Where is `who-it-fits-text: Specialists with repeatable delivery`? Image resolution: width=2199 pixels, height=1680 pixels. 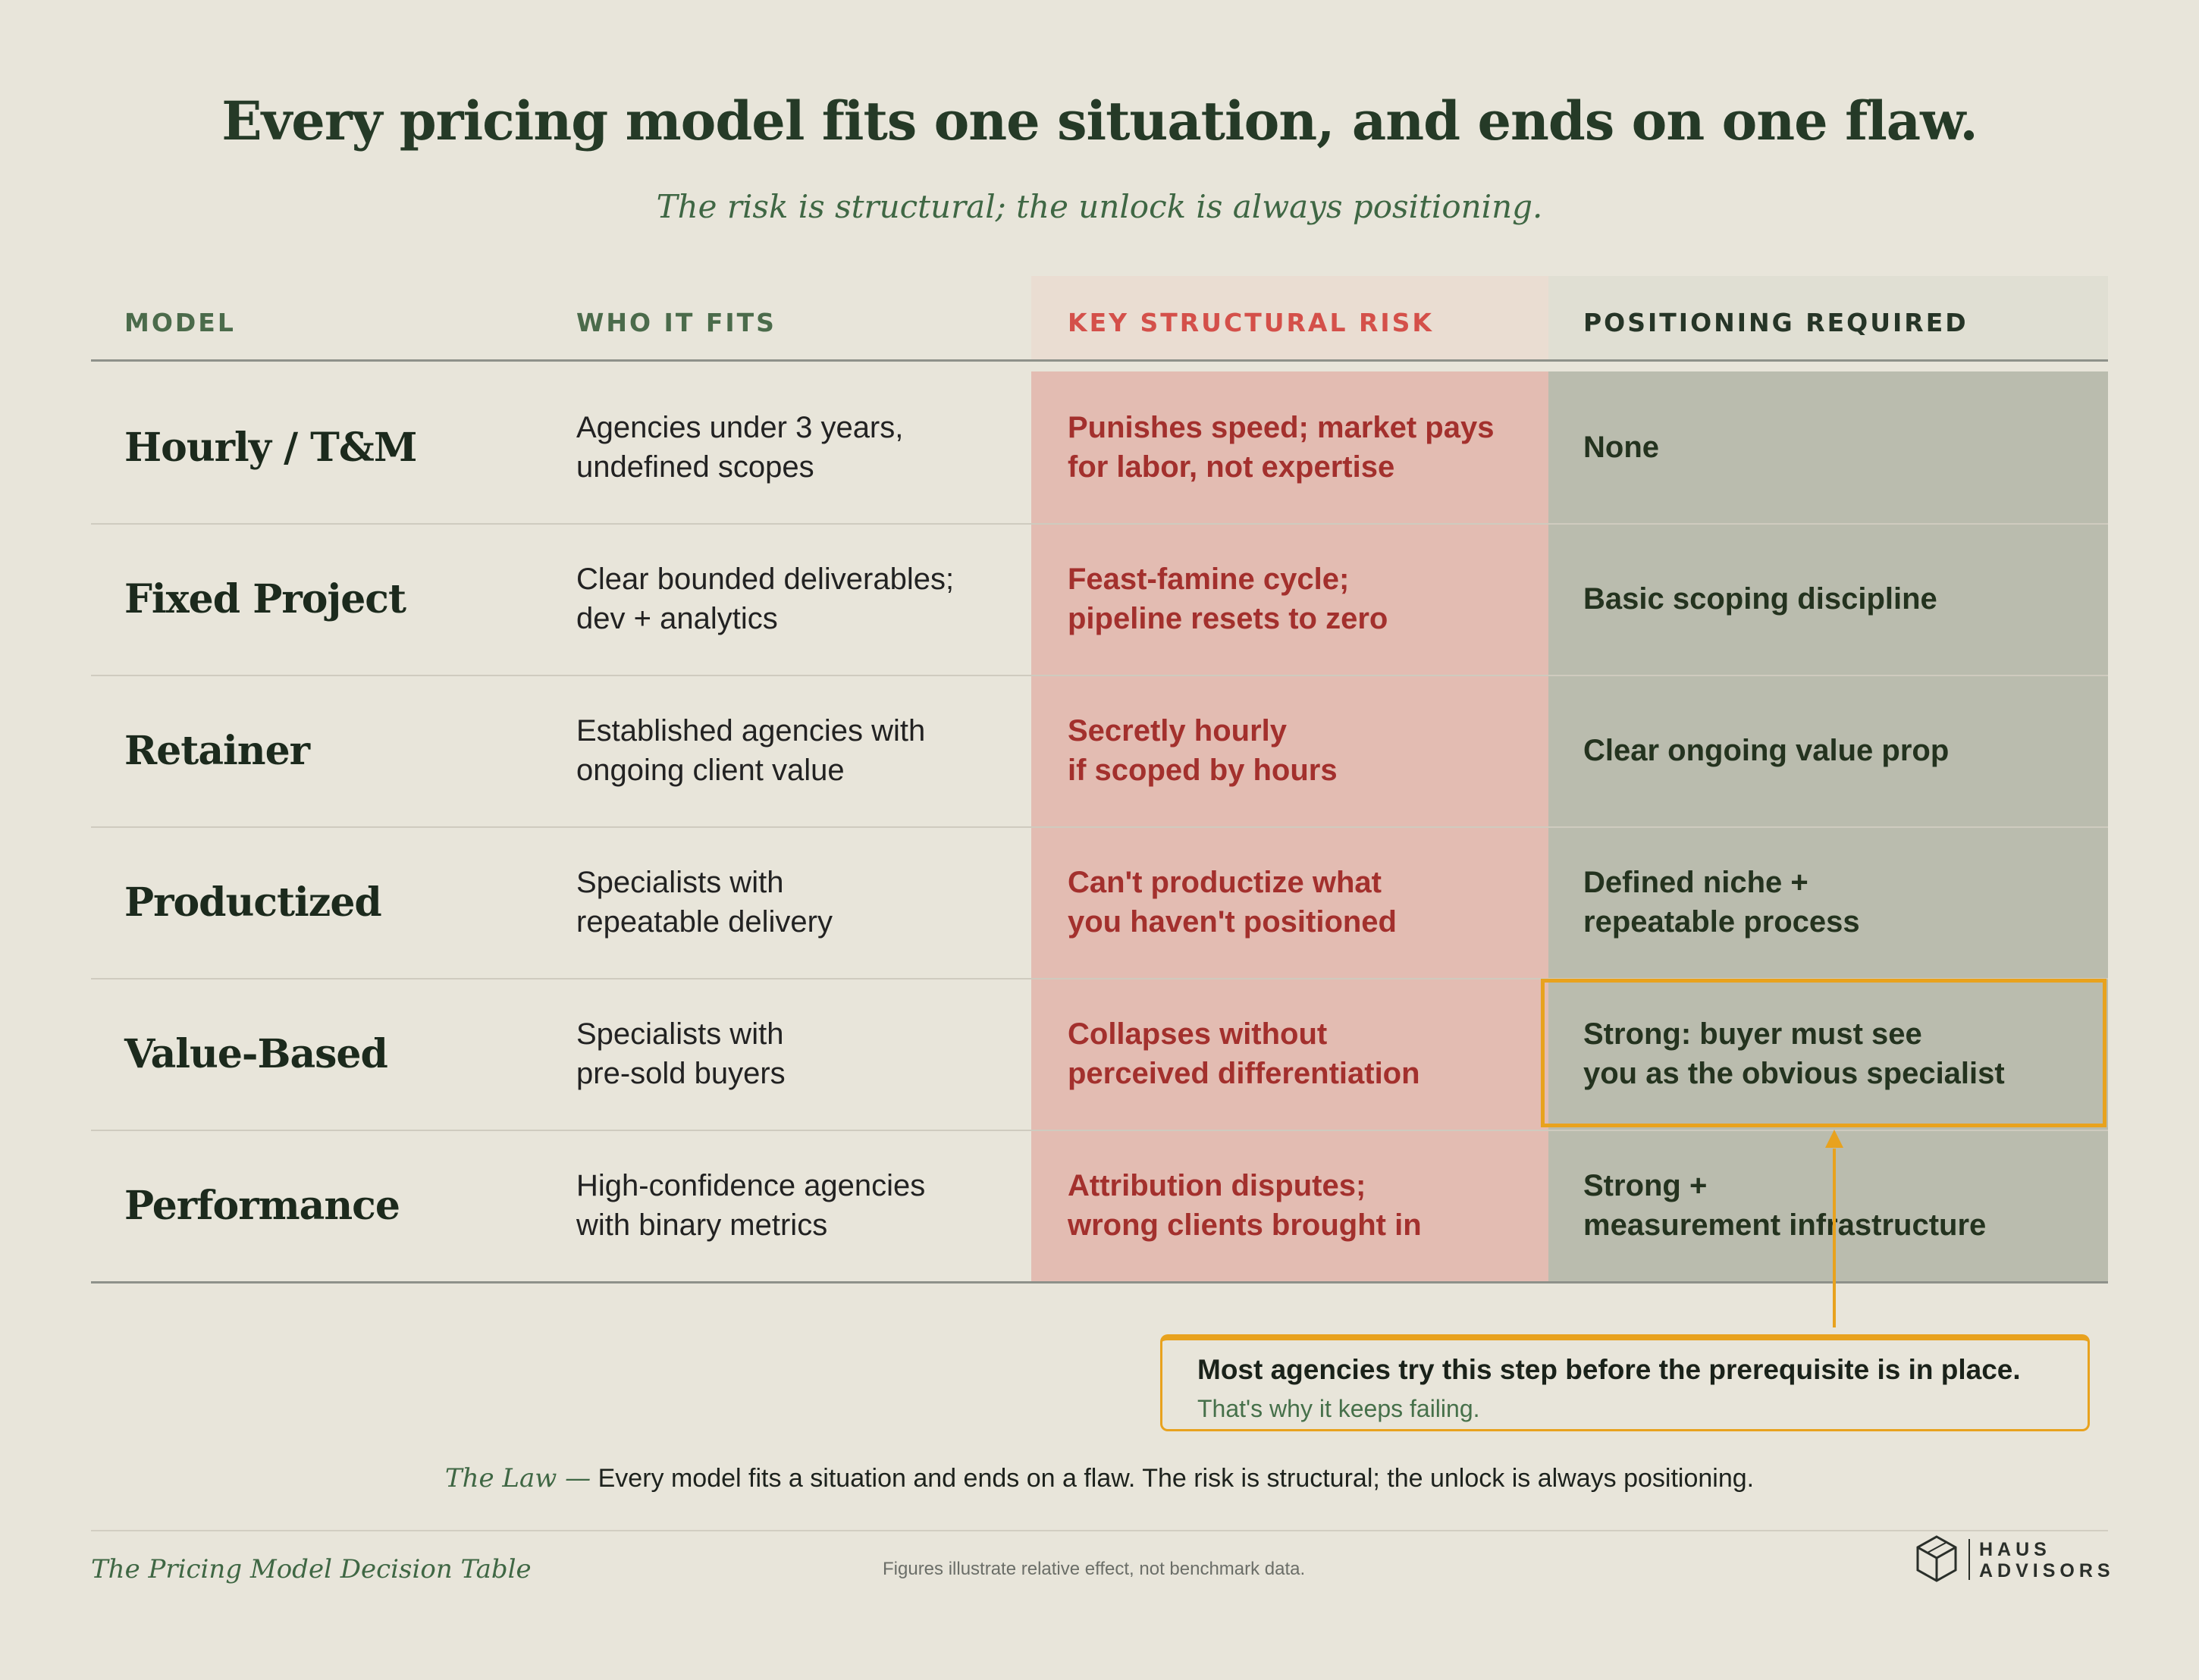 who-it-fits-text: Specialists with repeatable delivery is located at coordinates (704, 902).